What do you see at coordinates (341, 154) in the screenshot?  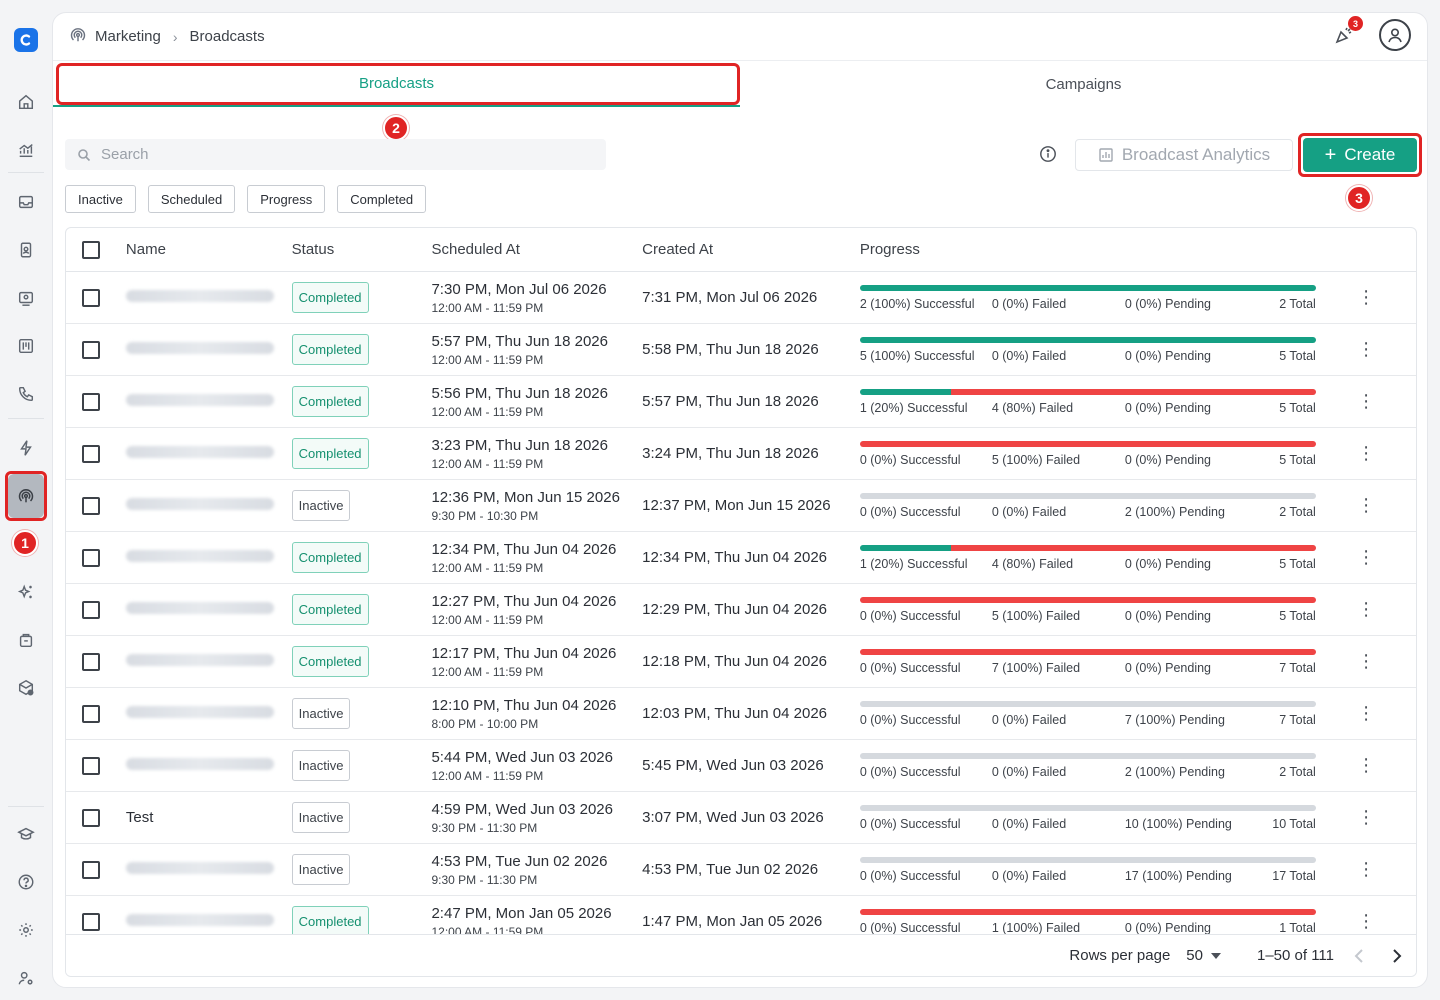 I see `search-input` at bounding box center [341, 154].